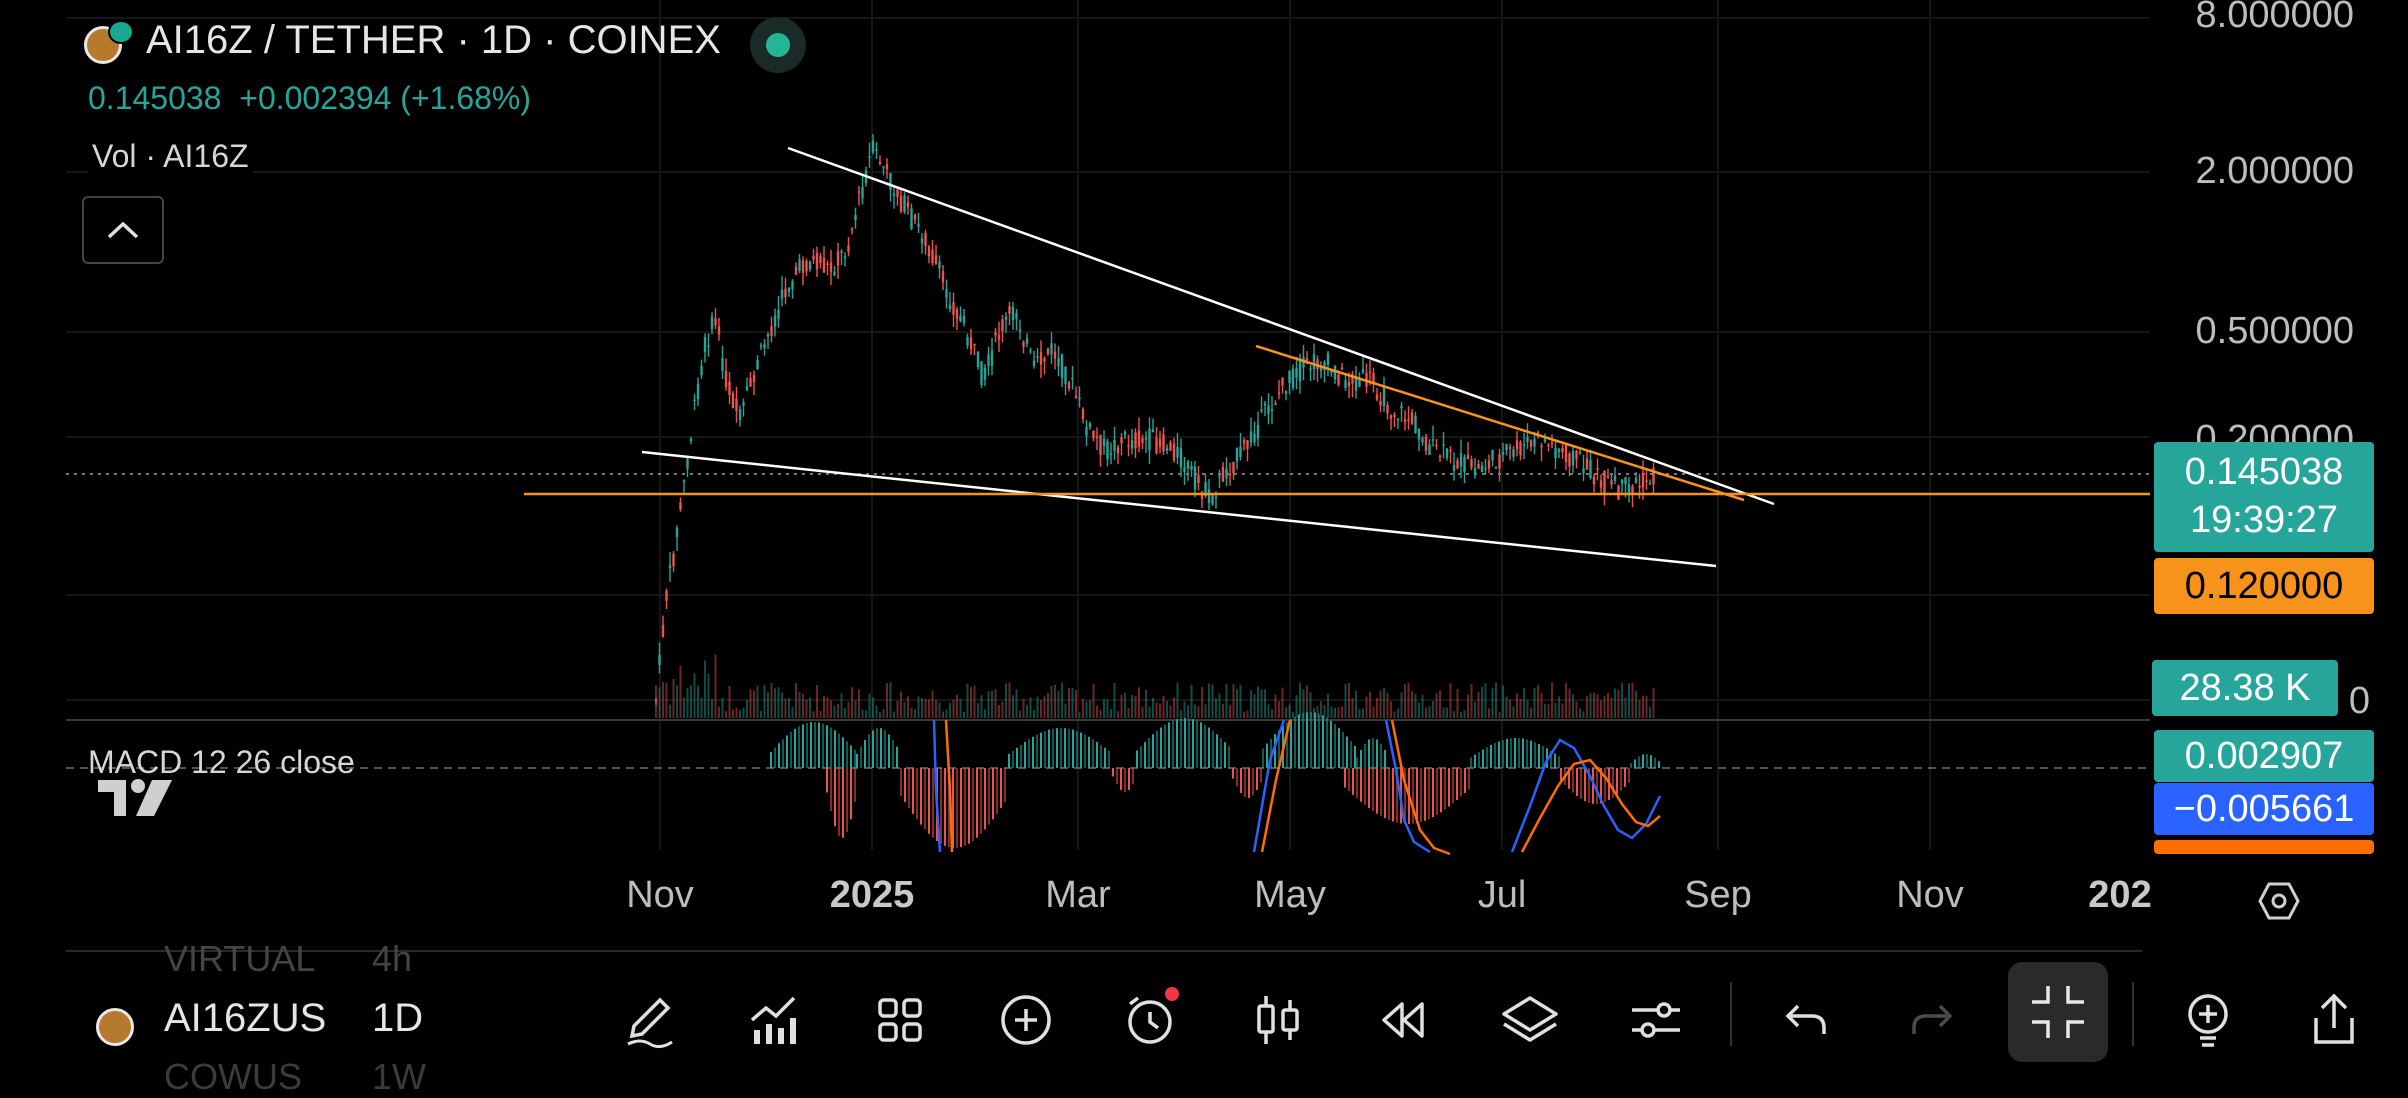 Image resolution: width=2408 pixels, height=1098 pixels. I want to click on publish-idea-button, so click(2208, 1020).